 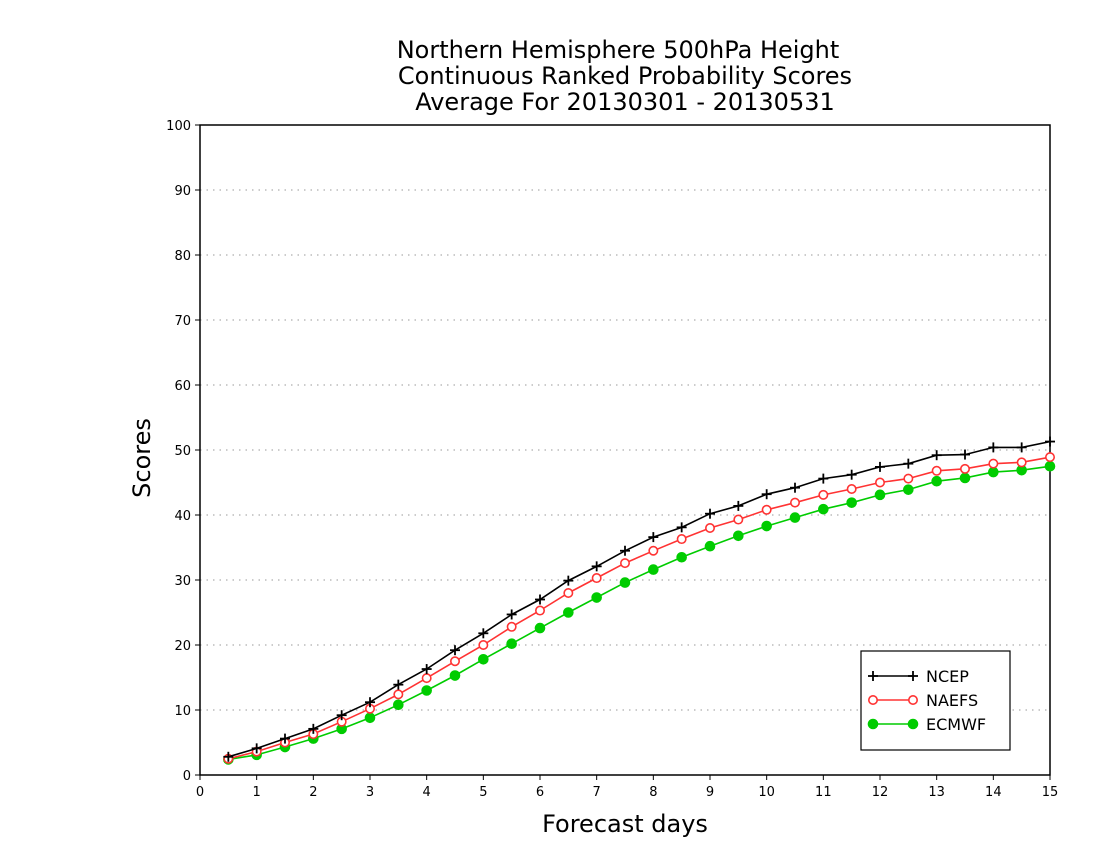 What do you see at coordinates (182, 516) in the screenshot?
I see `y-tick-label: 40` at bounding box center [182, 516].